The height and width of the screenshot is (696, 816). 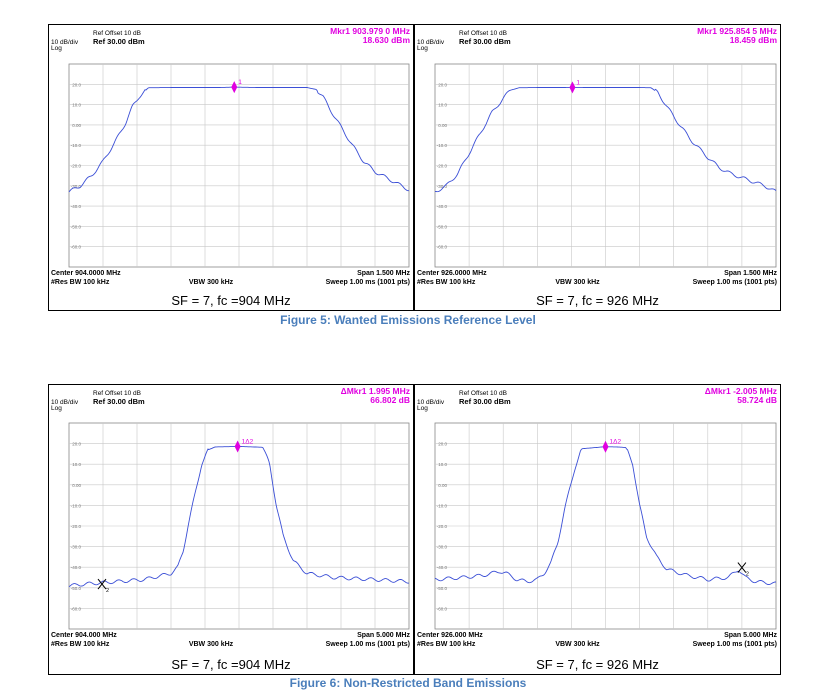 What do you see at coordinates (408, 683) in the screenshot?
I see `figure6-caption: Figure 6: Non-Restricted Band Emissions` at bounding box center [408, 683].